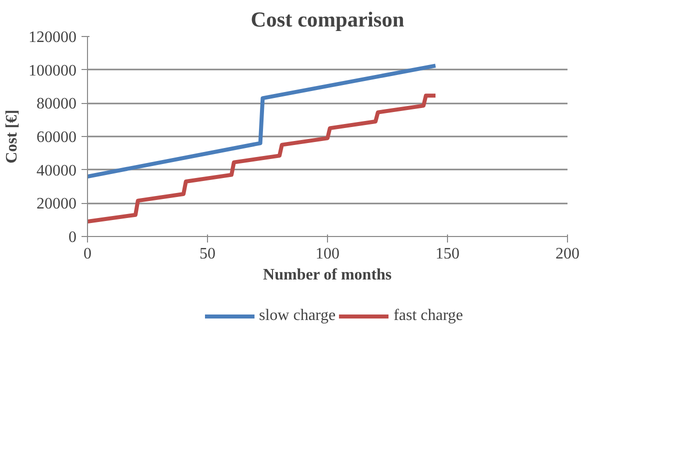  Describe the element at coordinates (568, 254) in the screenshot. I see `x-tick-label: 200` at that location.